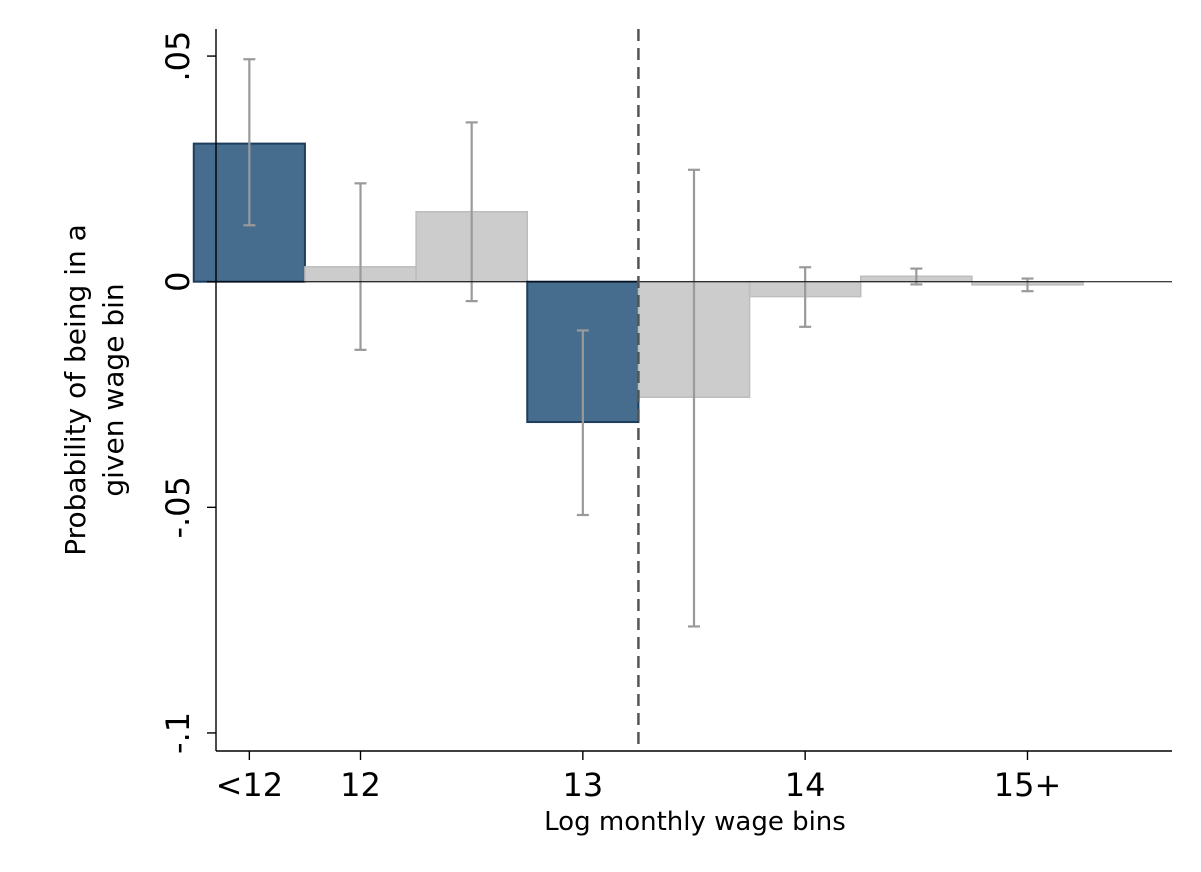 This screenshot has width=1201, height=872. Describe the element at coordinates (695, 822) in the screenshot. I see `x-axis-title: Log monthly wage bins` at that location.